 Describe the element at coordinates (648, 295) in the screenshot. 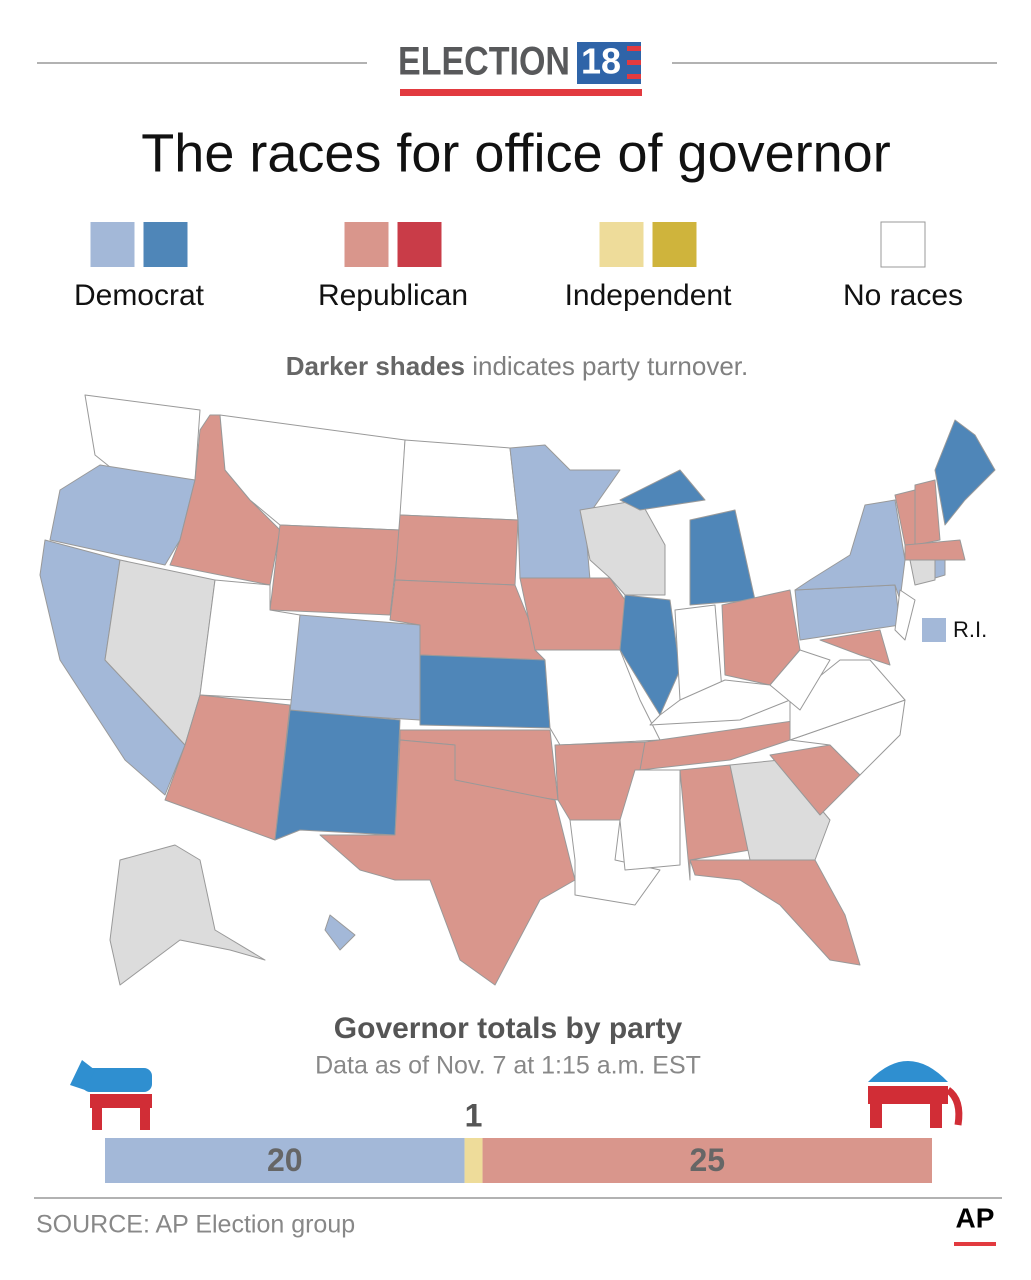

I see `legend-label: Independent` at that location.